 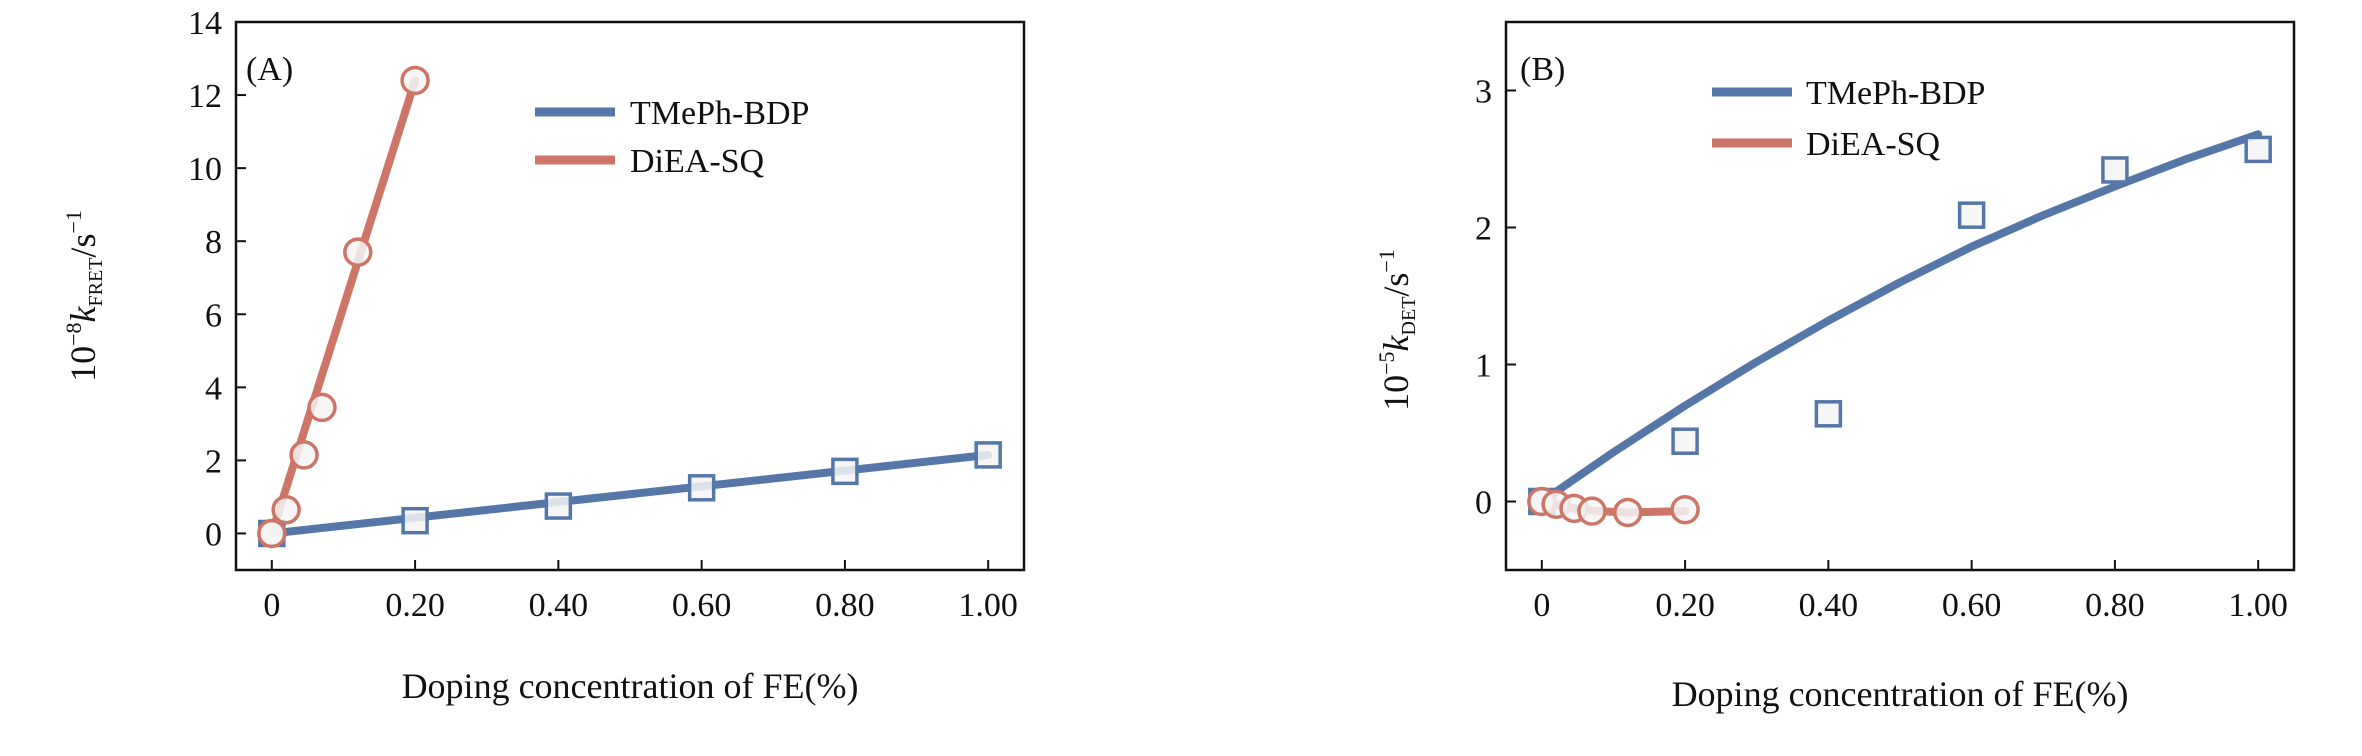 What do you see at coordinates (1873, 144) in the screenshot?
I see `legend-label-diea-sq-b: DiEA-SQ` at bounding box center [1873, 144].